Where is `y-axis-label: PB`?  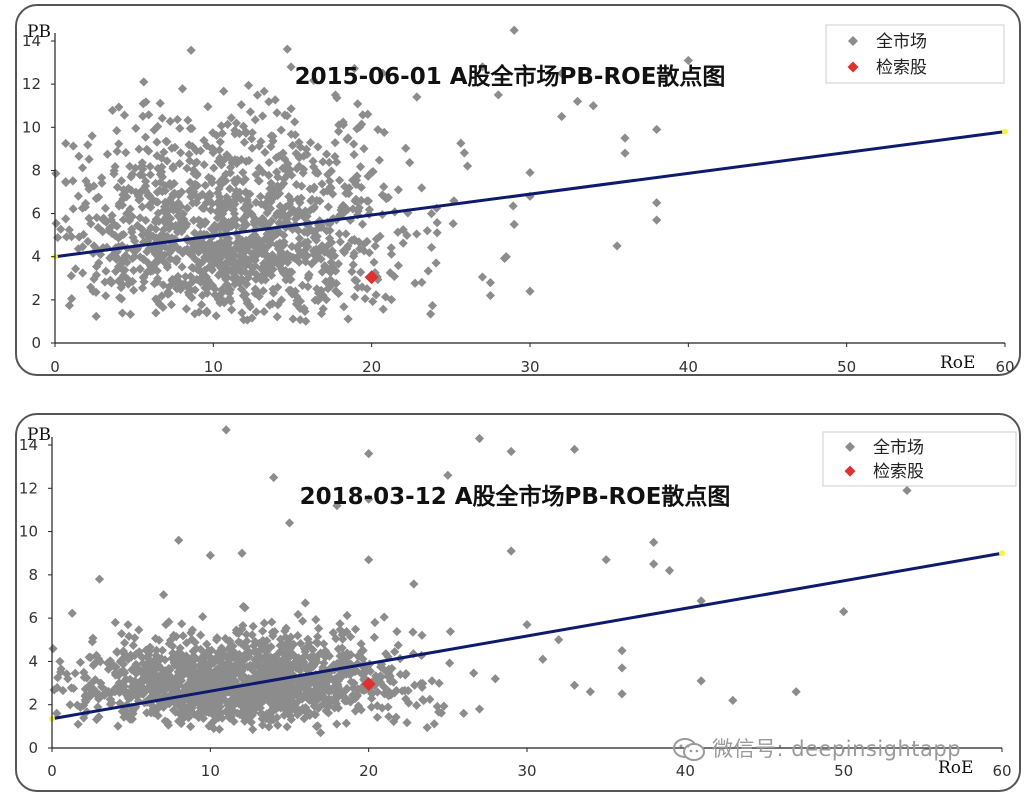
y-axis-label: PB is located at coordinates (39, 32).